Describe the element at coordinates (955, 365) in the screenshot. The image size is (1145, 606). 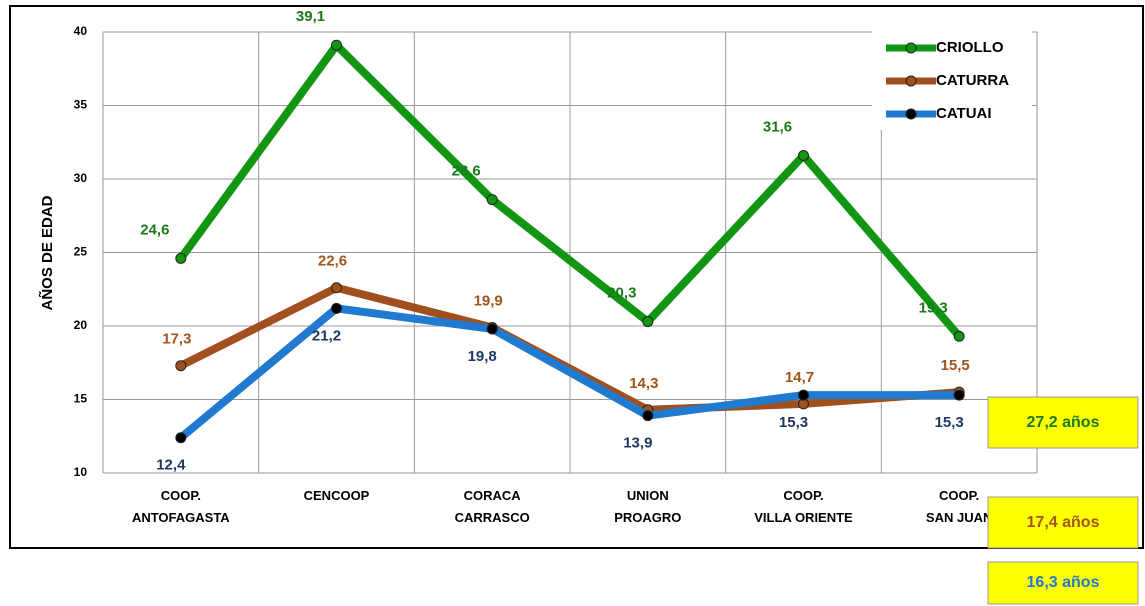
I see `data-label: 15,5` at that location.